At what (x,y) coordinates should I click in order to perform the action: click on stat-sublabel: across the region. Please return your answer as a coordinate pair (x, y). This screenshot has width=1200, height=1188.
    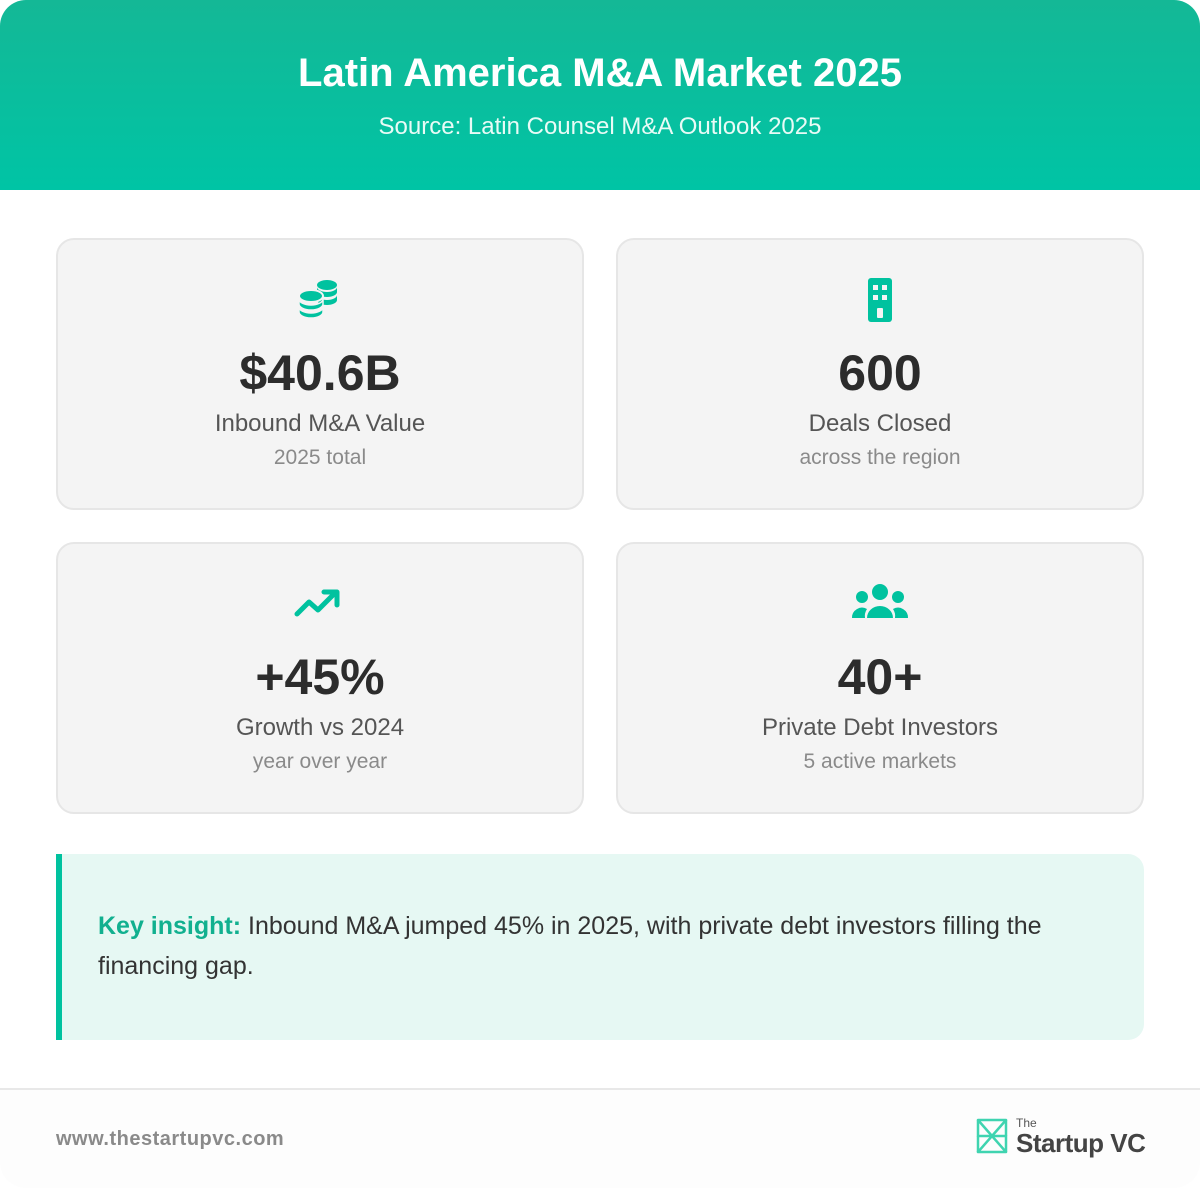
    Looking at the image, I should click on (880, 457).